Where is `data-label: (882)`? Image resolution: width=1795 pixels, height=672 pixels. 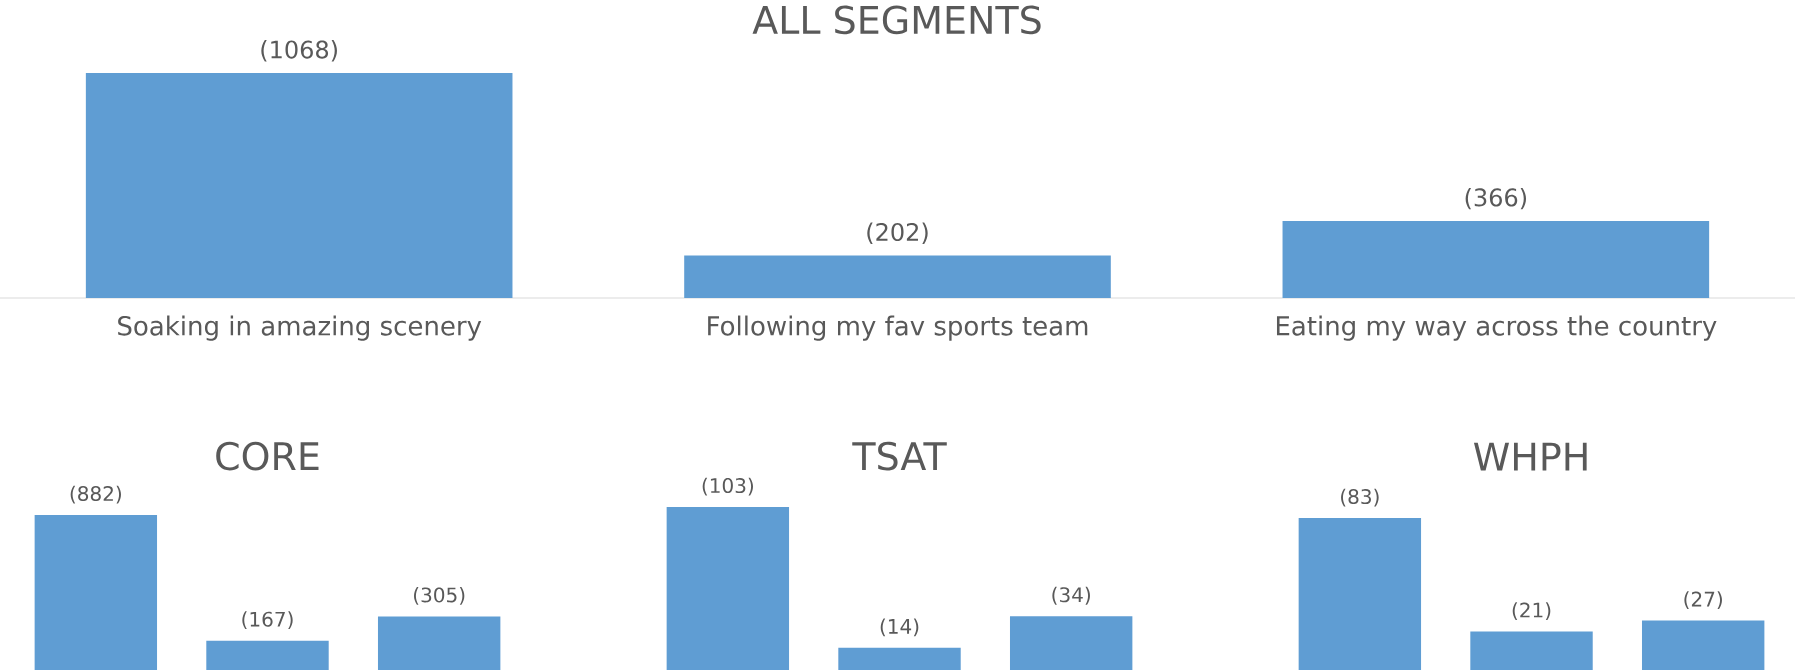 data-label: (882) is located at coordinates (95, 494).